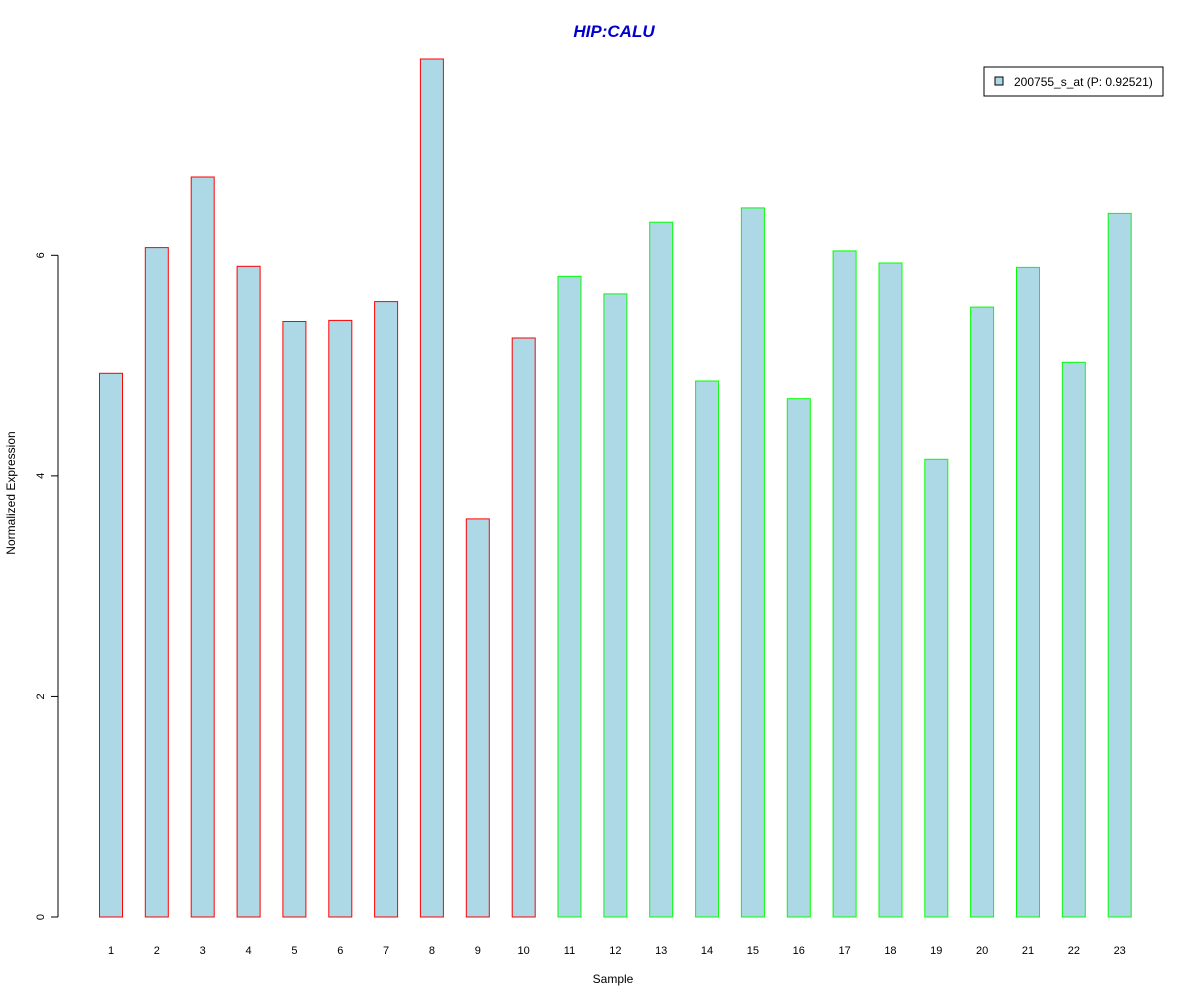  I want to click on x-tick-label: 1, so click(111, 951).